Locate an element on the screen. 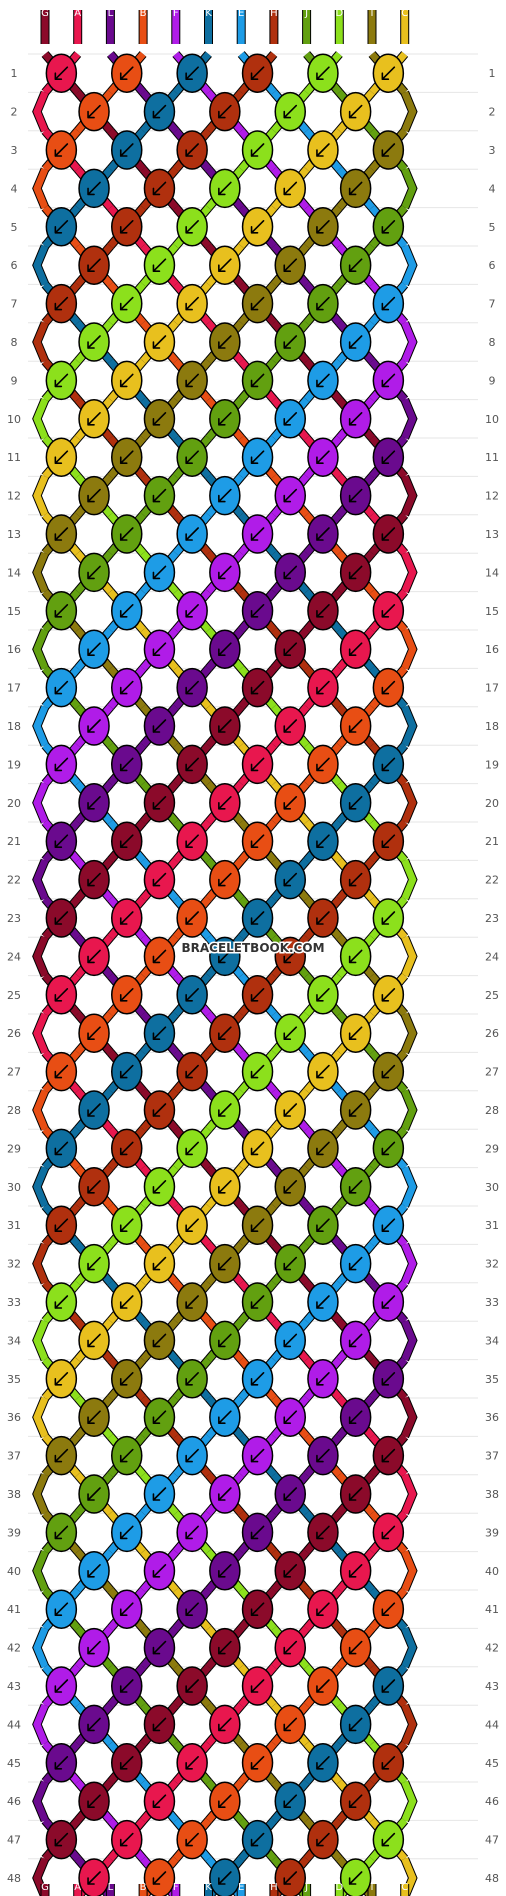  row-number-right: 25 is located at coordinates (492, 995).